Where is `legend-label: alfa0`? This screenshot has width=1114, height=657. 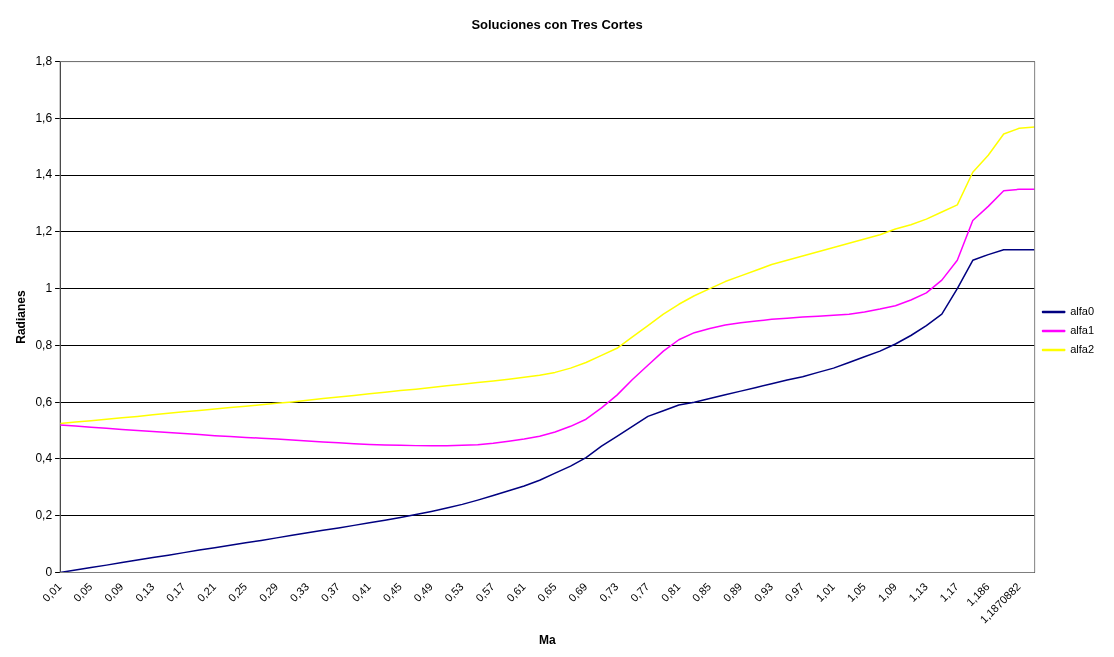
legend-label: alfa0 is located at coordinates (1082, 311).